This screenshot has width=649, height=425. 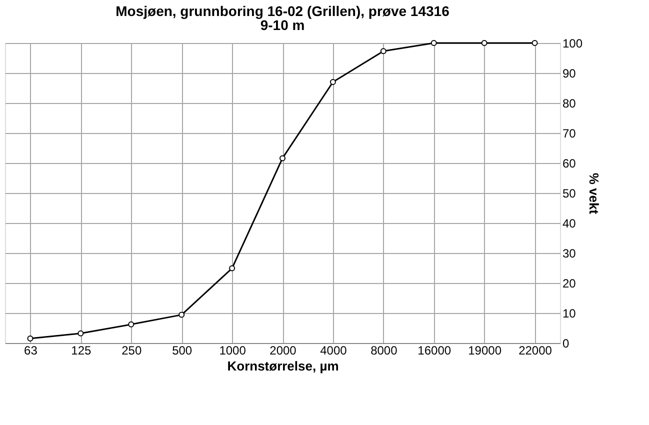 What do you see at coordinates (283, 11) in the screenshot?
I see `chart-title: Mosjøen, grunnboring 16-02 (Grillen), prøve 14316` at bounding box center [283, 11].